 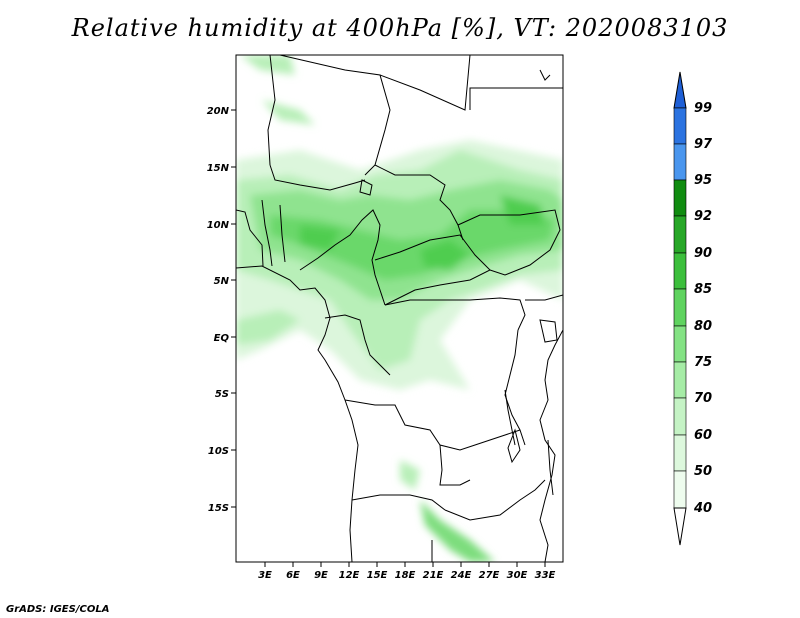 What do you see at coordinates (218, 225) in the screenshot?
I see `lat-tick-label: 10N` at bounding box center [218, 225].